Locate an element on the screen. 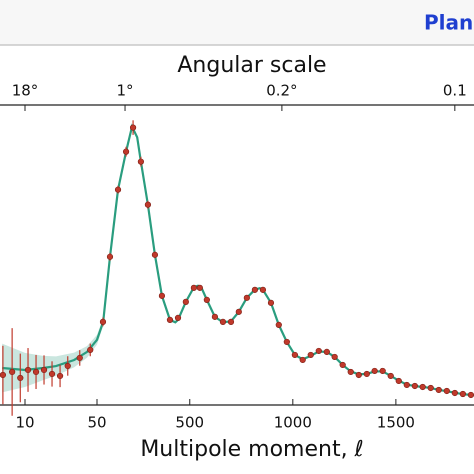  top-x-tick-label: 0.1 is located at coordinates (455, 91).